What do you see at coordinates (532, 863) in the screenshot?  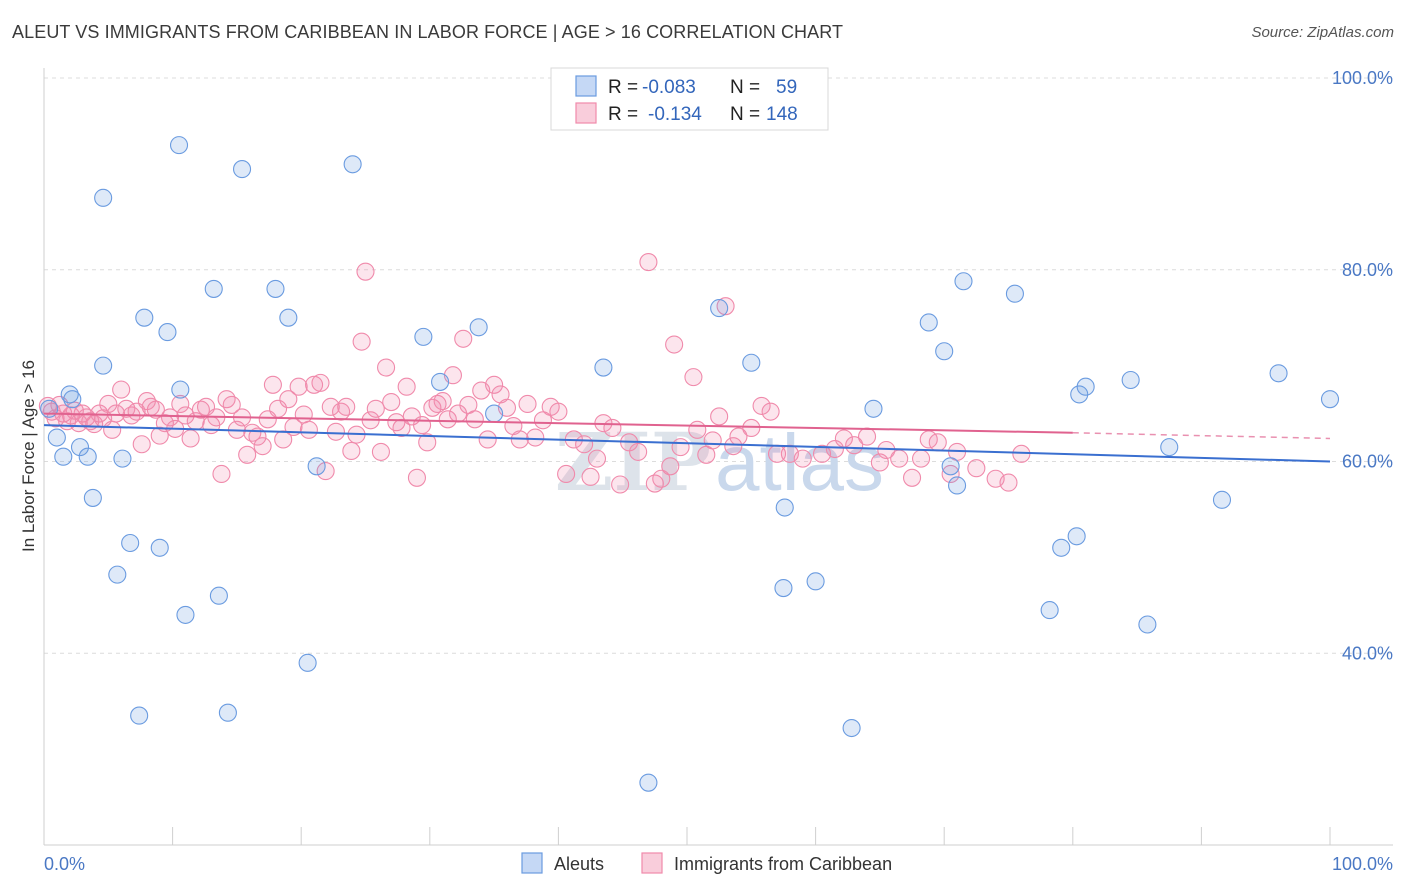 I see `series-swatch-aleuts` at bounding box center [532, 863].